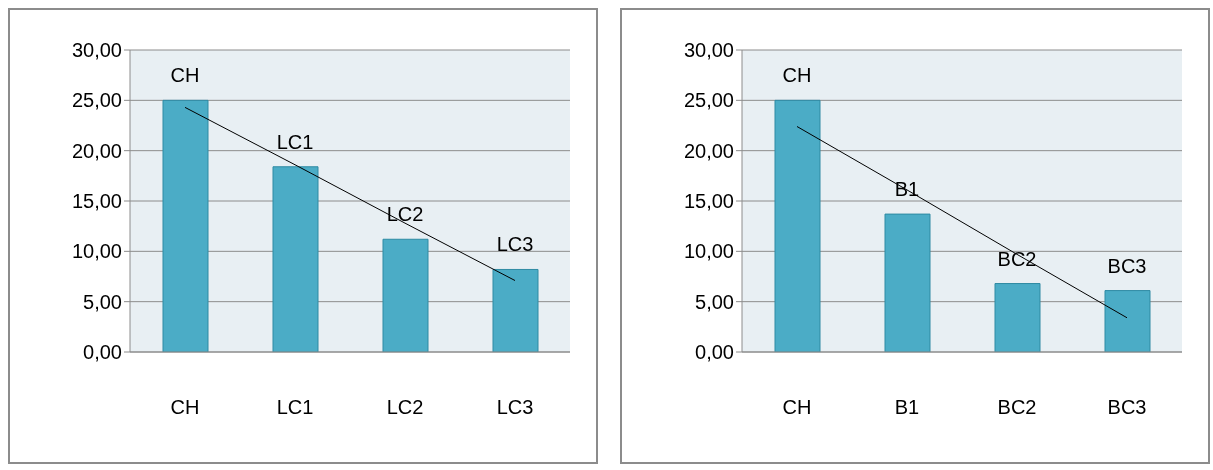 Image resolution: width=1213 pixels, height=470 pixels. I want to click on annotation: LC1, so click(295, 141).